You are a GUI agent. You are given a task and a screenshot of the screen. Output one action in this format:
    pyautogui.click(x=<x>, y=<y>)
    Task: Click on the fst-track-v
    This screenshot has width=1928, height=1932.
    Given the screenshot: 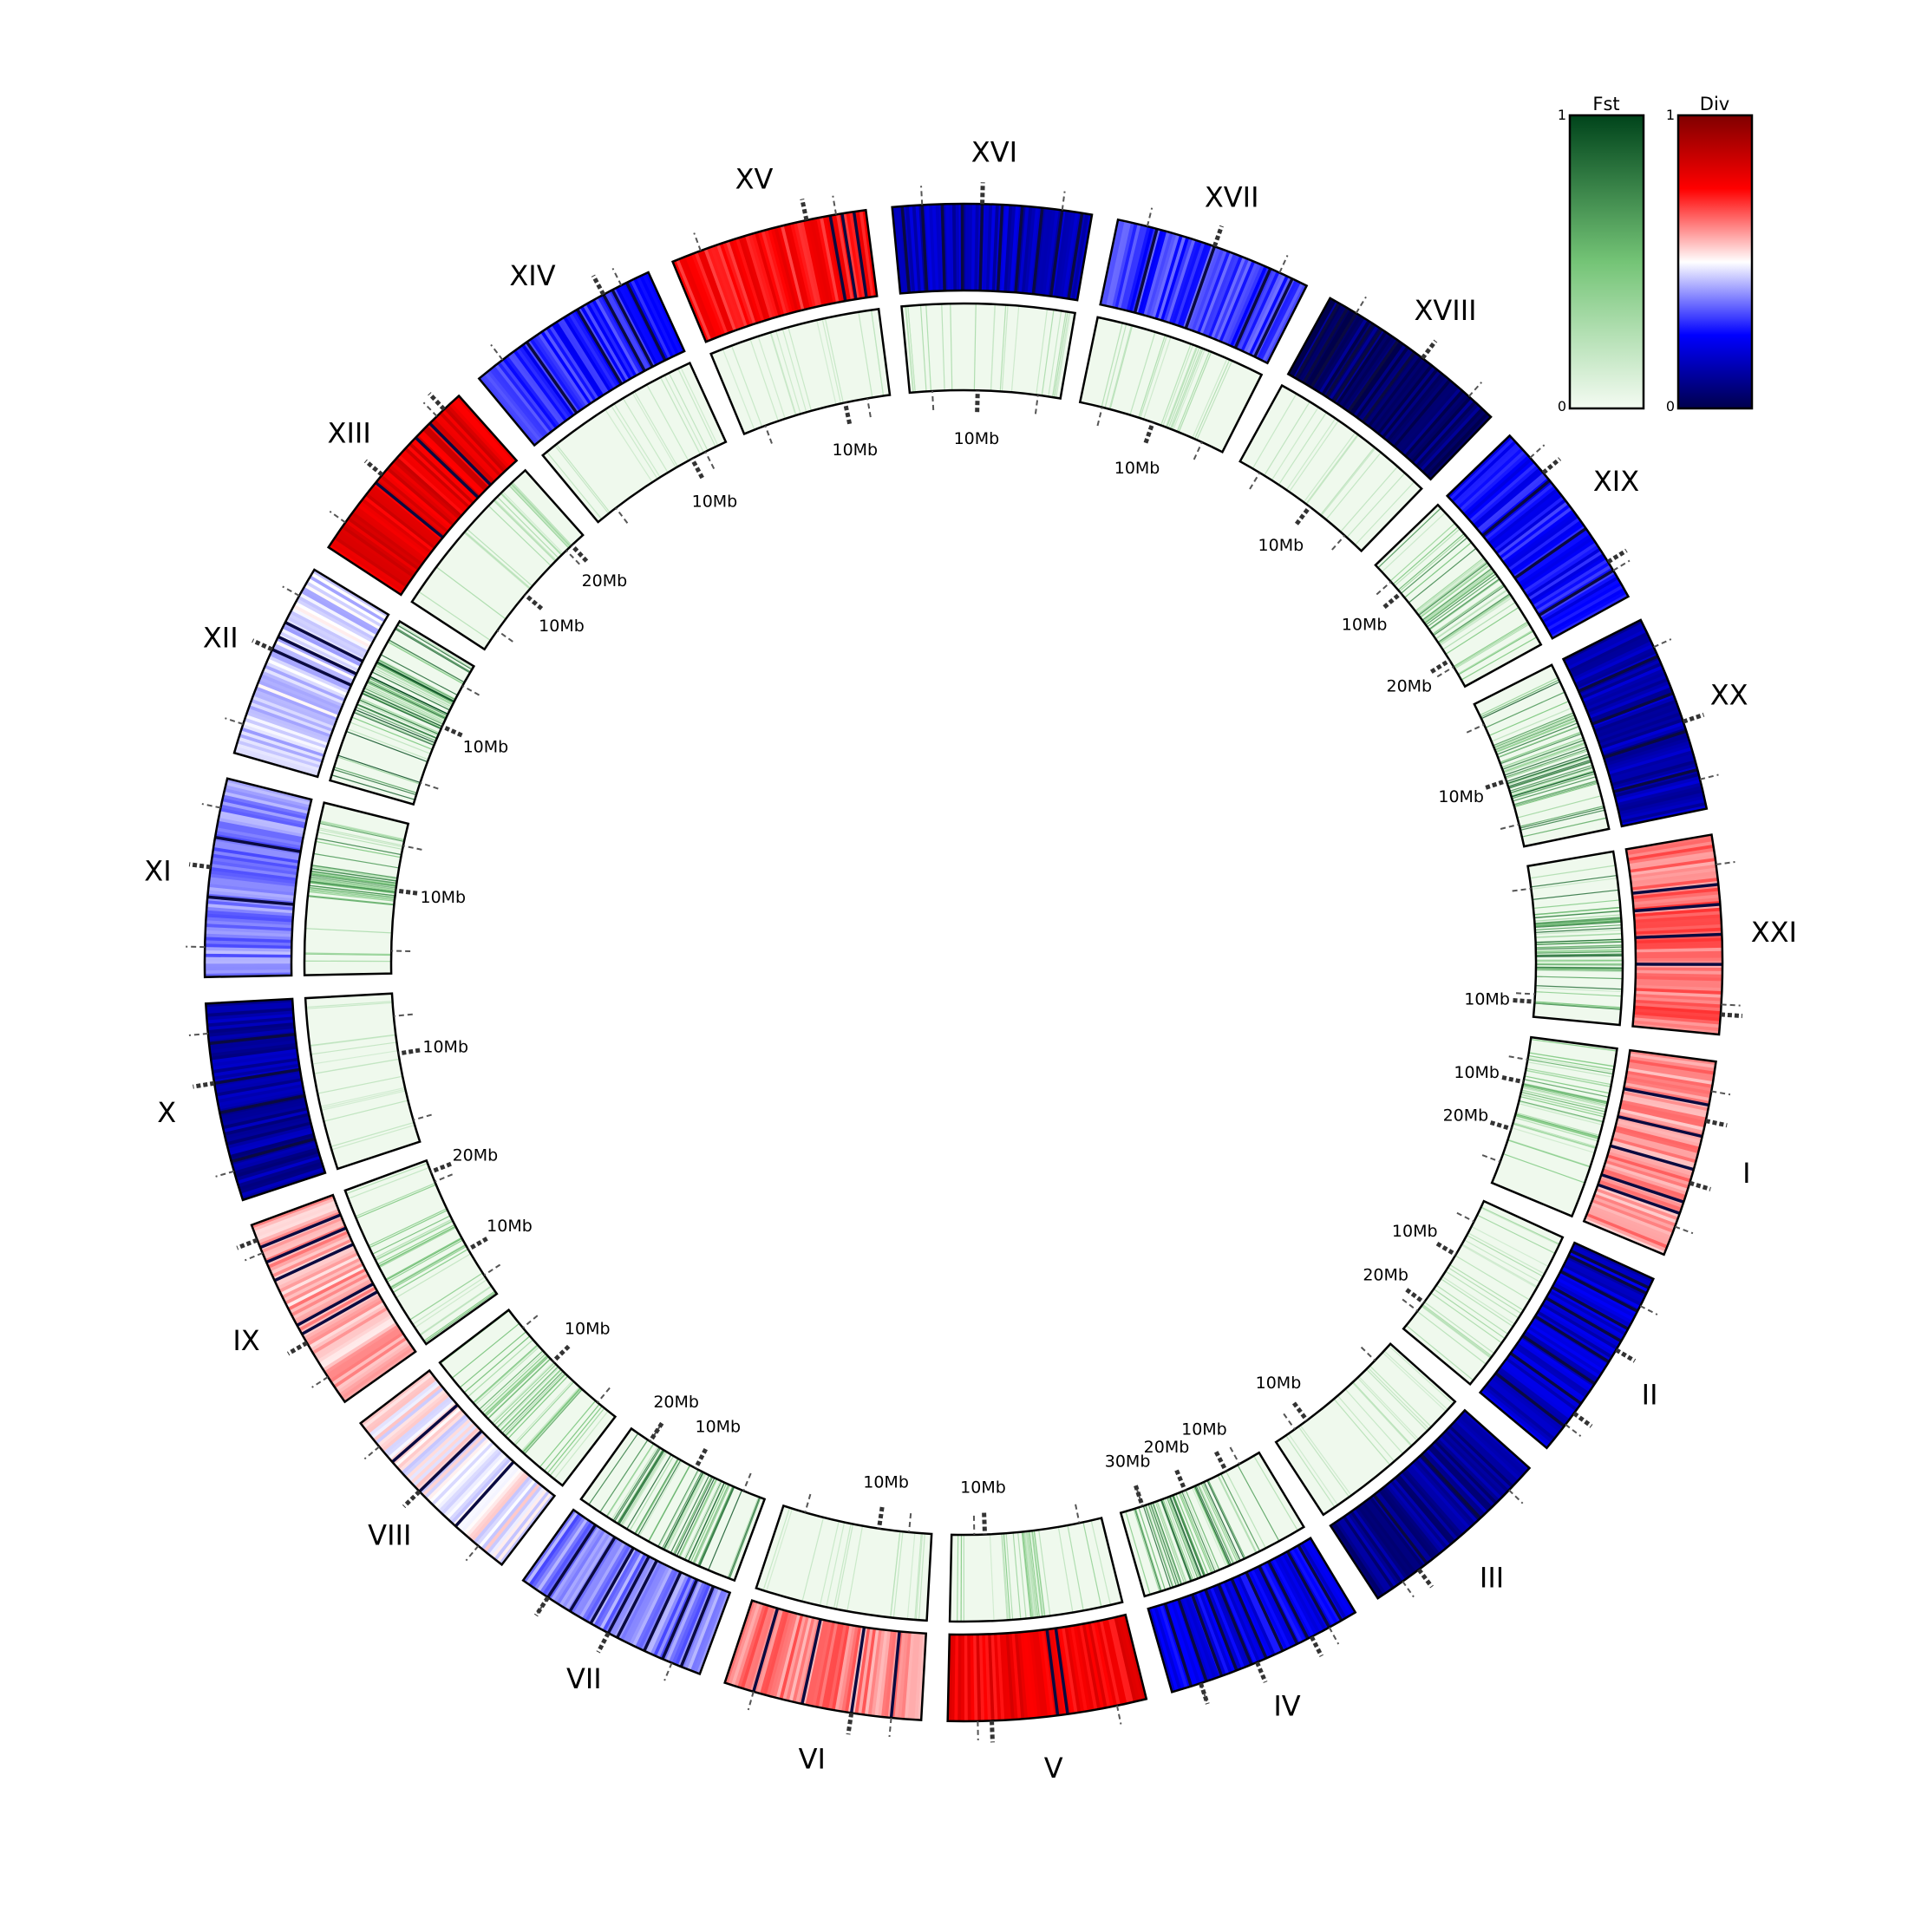 What is the action you would take?
    pyautogui.click(x=1036, y=1570)
    